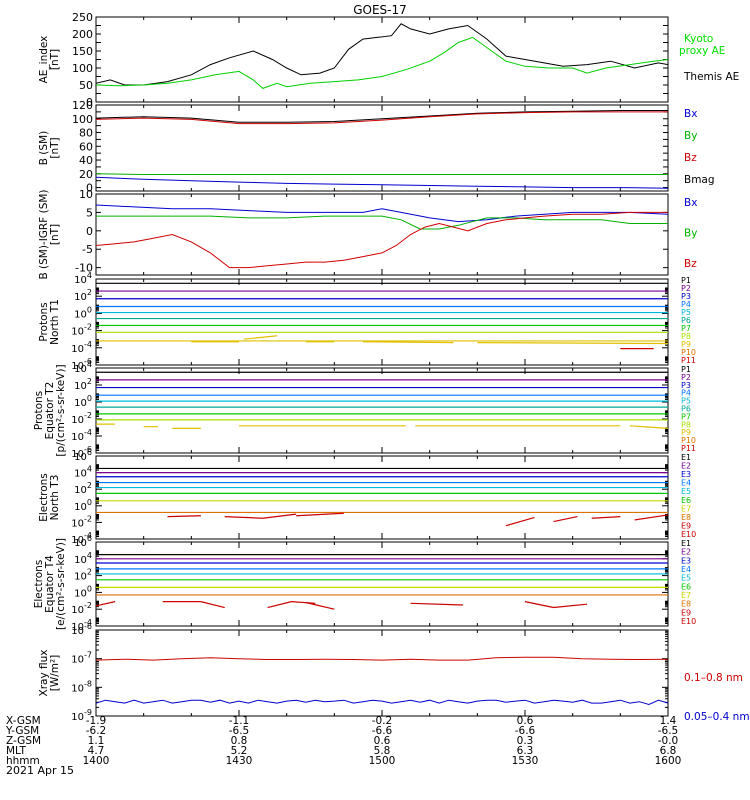 The width and height of the screenshot is (750, 800). What do you see at coordinates (89, 212) in the screenshot?
I see `y-tick-label: 5` at bounding box center [89, 212].